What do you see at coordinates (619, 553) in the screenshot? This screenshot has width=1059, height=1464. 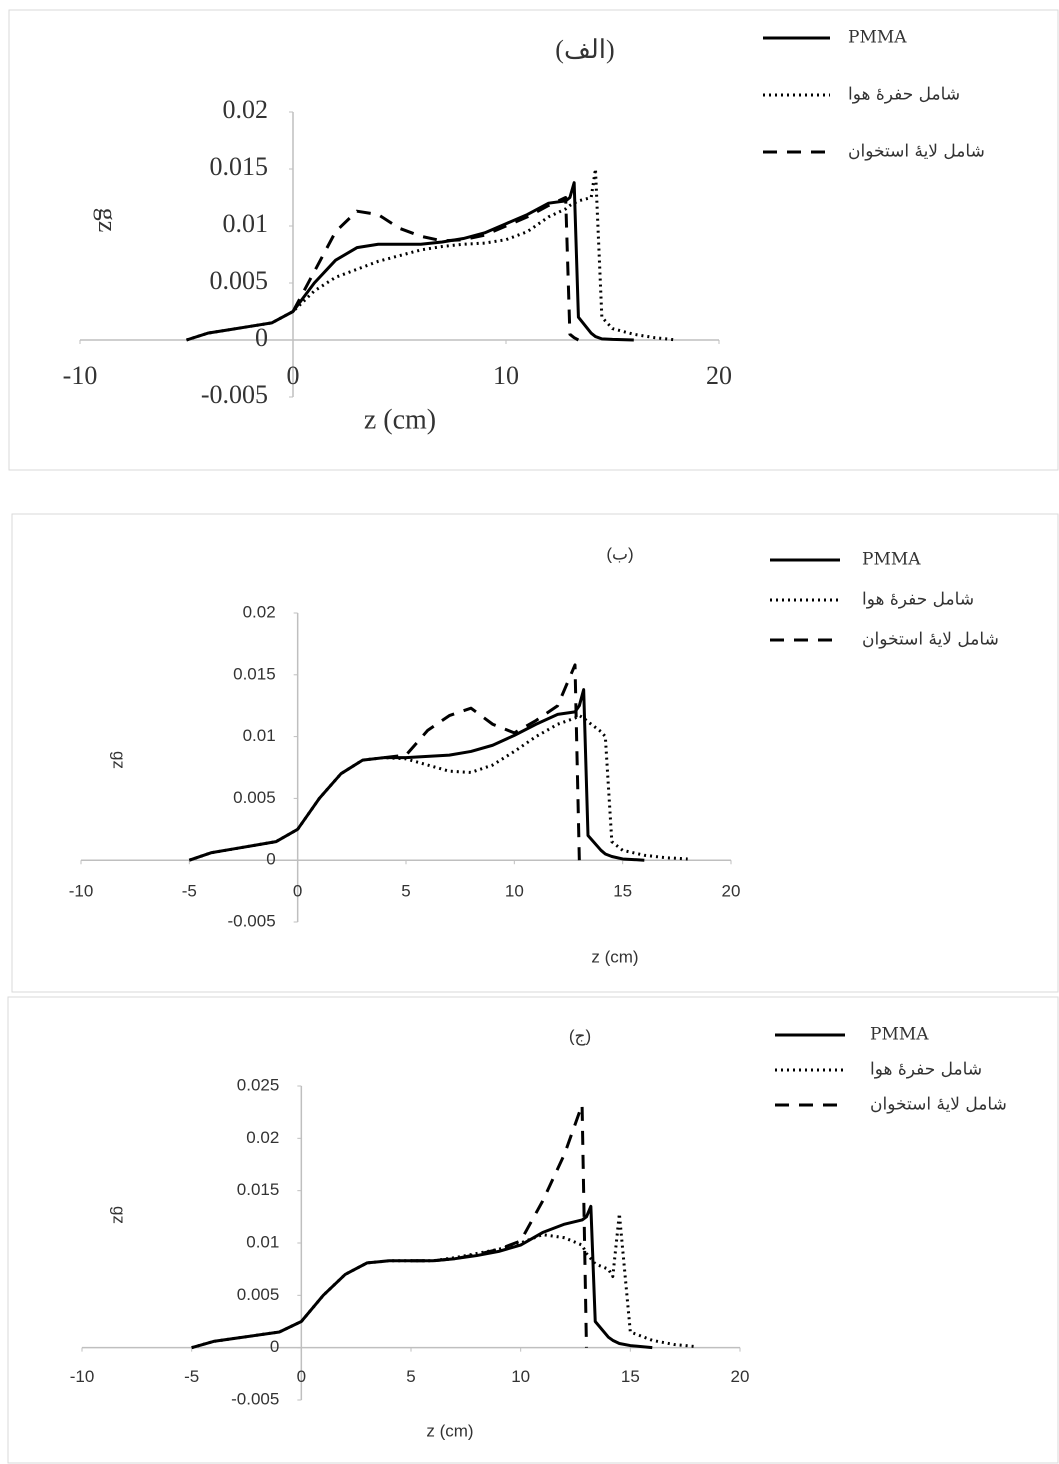 I see `panel-label: (ب)` at bounding box center [619, 553].